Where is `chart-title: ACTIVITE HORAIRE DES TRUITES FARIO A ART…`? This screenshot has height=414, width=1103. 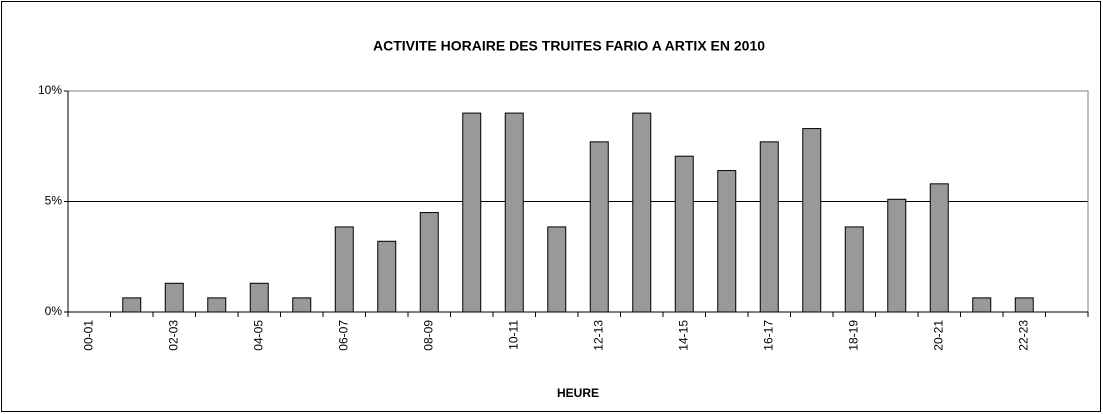 chart-title: ACTIVITE HORAIRE DES TRUITES FARIO A ART… is located at coordinates (569, 46).